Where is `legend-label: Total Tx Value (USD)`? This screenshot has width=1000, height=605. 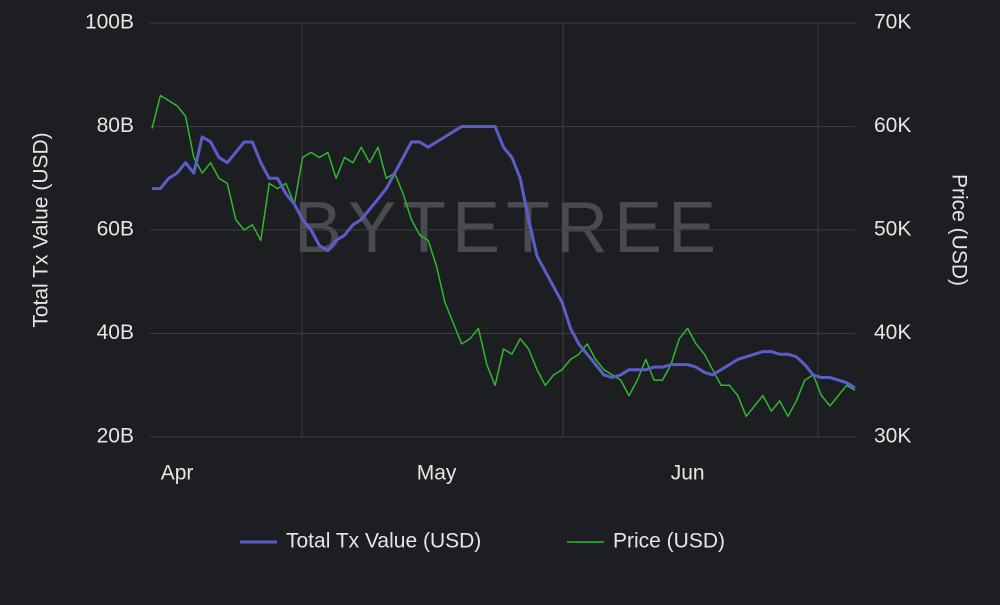
legend-label: Total Tx Value (USD) is located at coordinates (383, 541).